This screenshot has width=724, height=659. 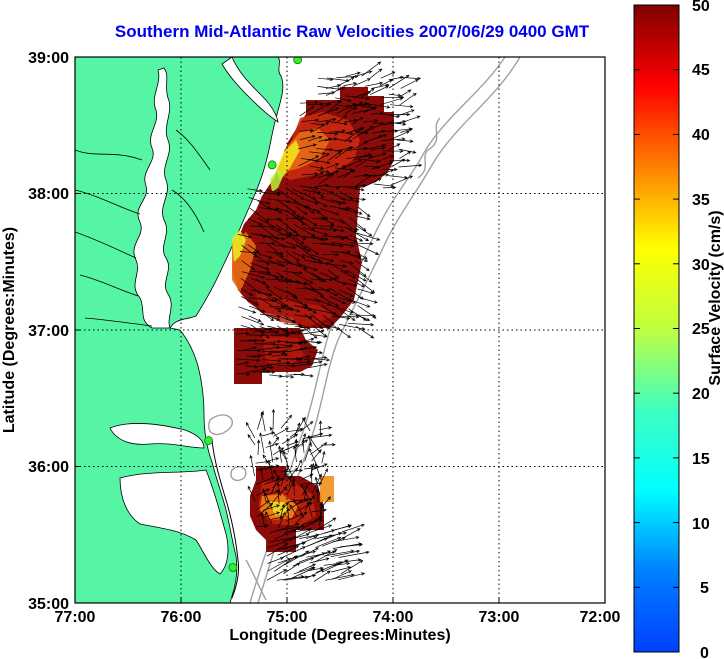 I want to click on colorbar-tick-label: 5, so click(x=704, y=588).